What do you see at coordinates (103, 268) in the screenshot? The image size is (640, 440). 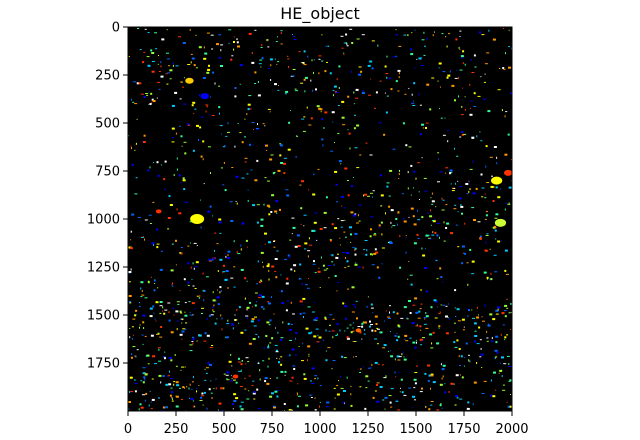 I see `y-tick-label: 1250` at bounding box center [103, 268].